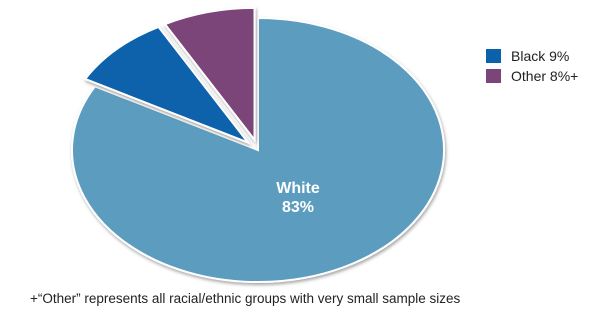 The image size is (608, 332). I want to click on legend: Black 9% Other 8%+, so click(532, 66).